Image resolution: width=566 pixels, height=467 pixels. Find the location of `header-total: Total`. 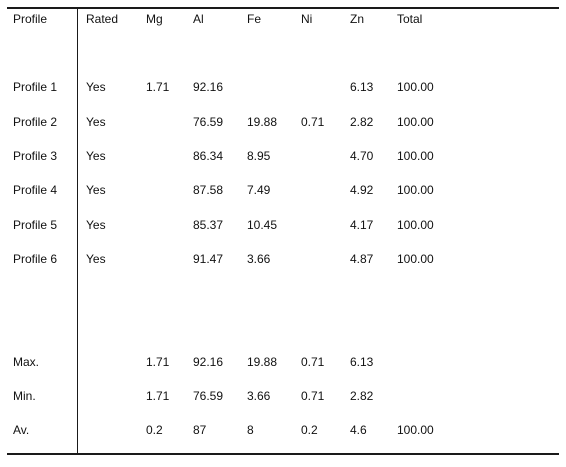

header-total: Total is located at coordinates (410, 19).